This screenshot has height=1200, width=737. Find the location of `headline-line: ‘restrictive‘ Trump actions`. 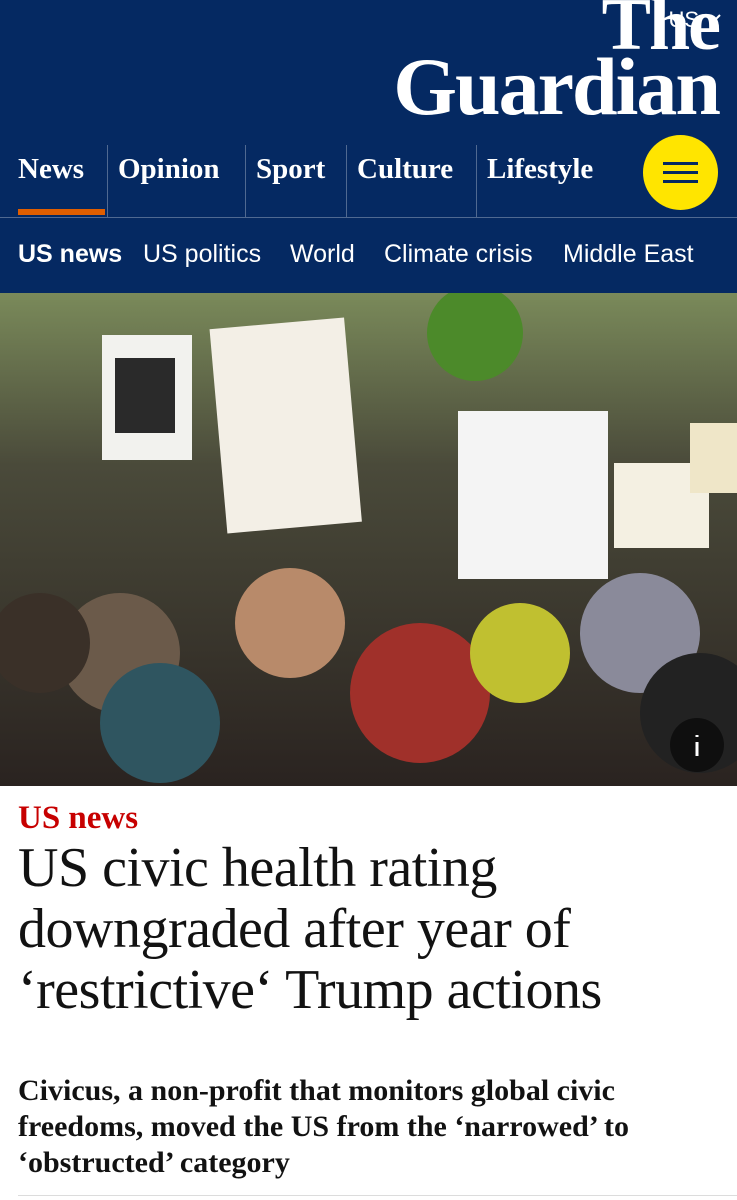

headline-line: ‘restrictive‘ Trump actions is located at coordinates (310, 990).